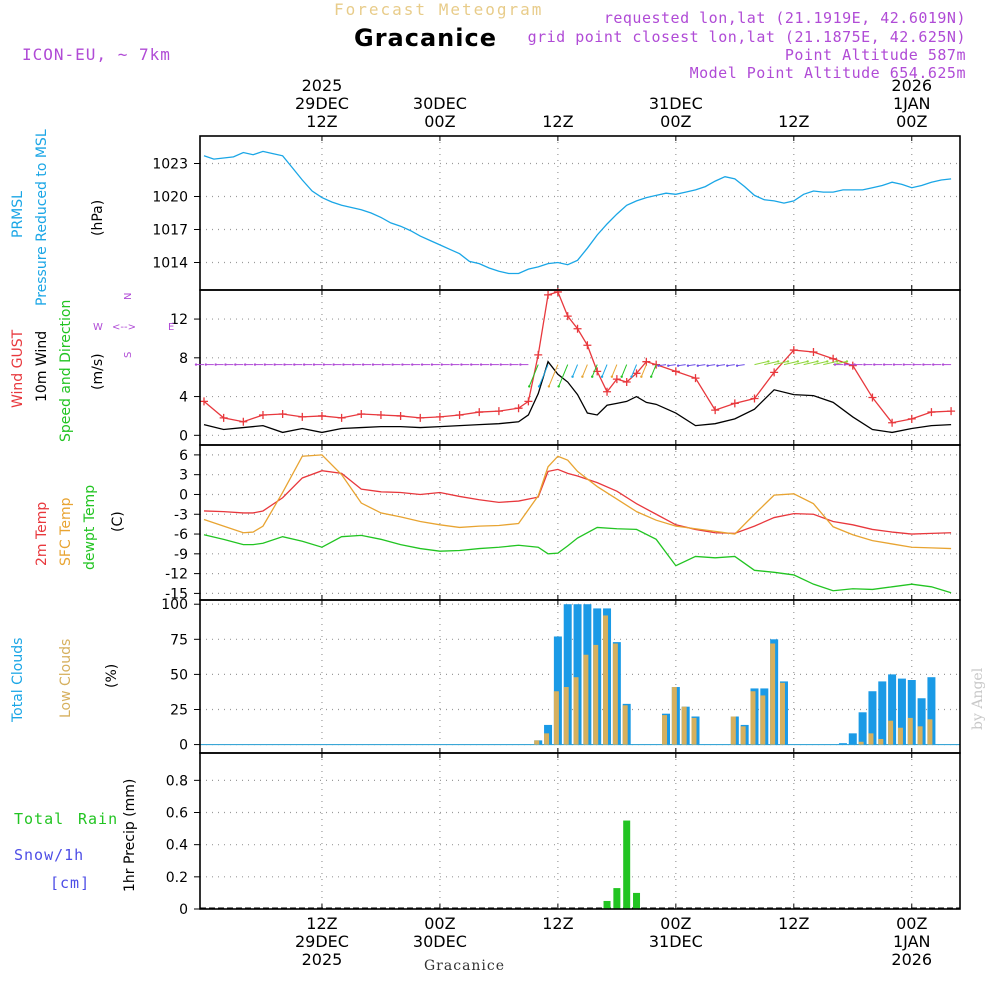  What do you see at coordinates (321, 103) in the screenshot?
I see `top-time-l2: 29DEC` at bounding box center [321, 103].